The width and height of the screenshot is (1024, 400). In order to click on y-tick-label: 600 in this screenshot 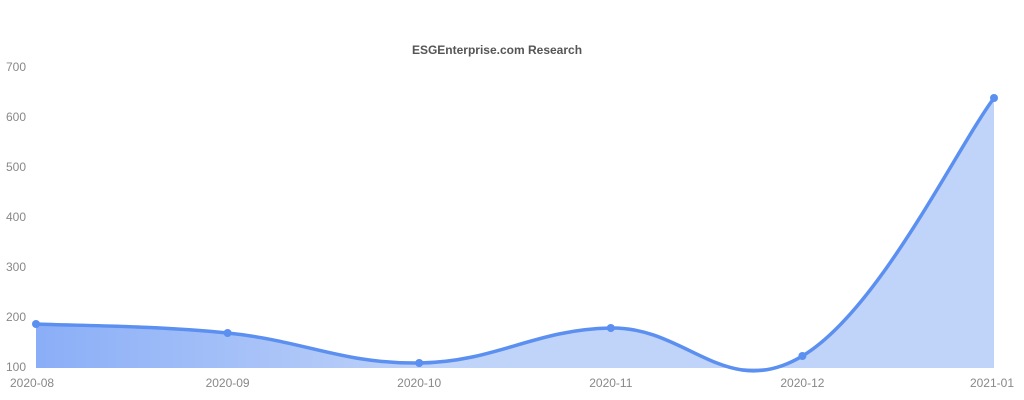, I will do `click(16, 117)`.